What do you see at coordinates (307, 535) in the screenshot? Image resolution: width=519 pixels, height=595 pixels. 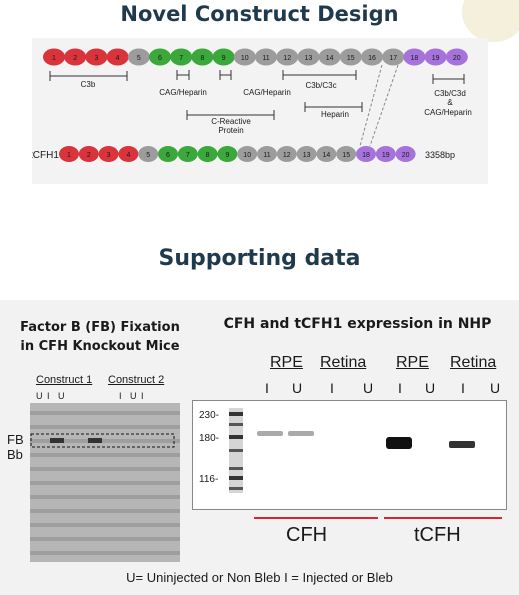 I see `cfh-label: CFH` at bounding box center [307, 535].